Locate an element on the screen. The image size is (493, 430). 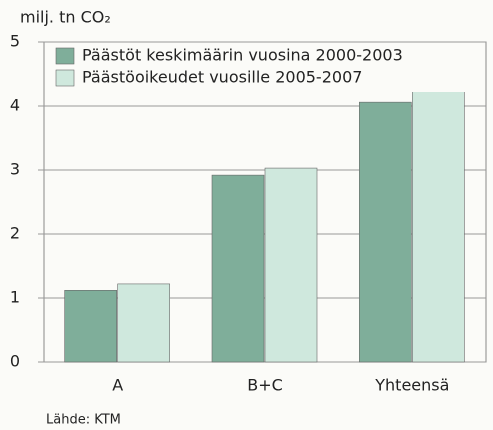
y-tick-label: 4 is located at coordinates (15, 105).